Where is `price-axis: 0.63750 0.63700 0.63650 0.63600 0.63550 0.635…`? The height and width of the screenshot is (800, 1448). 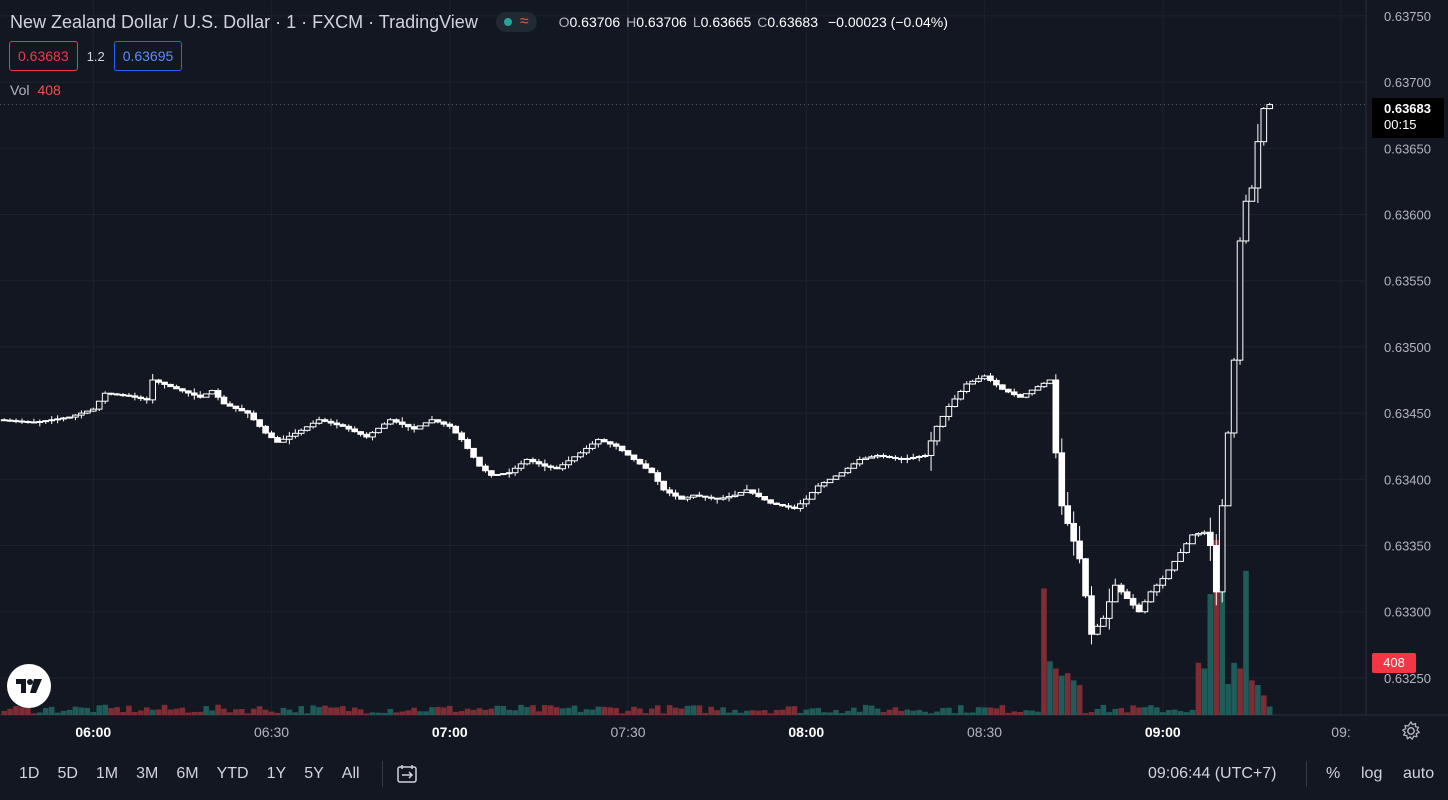
price-axis: 0.63750 0.63700 0.63650 0.63600 0.63550 0.635… is located at coordinates (1407, 347).